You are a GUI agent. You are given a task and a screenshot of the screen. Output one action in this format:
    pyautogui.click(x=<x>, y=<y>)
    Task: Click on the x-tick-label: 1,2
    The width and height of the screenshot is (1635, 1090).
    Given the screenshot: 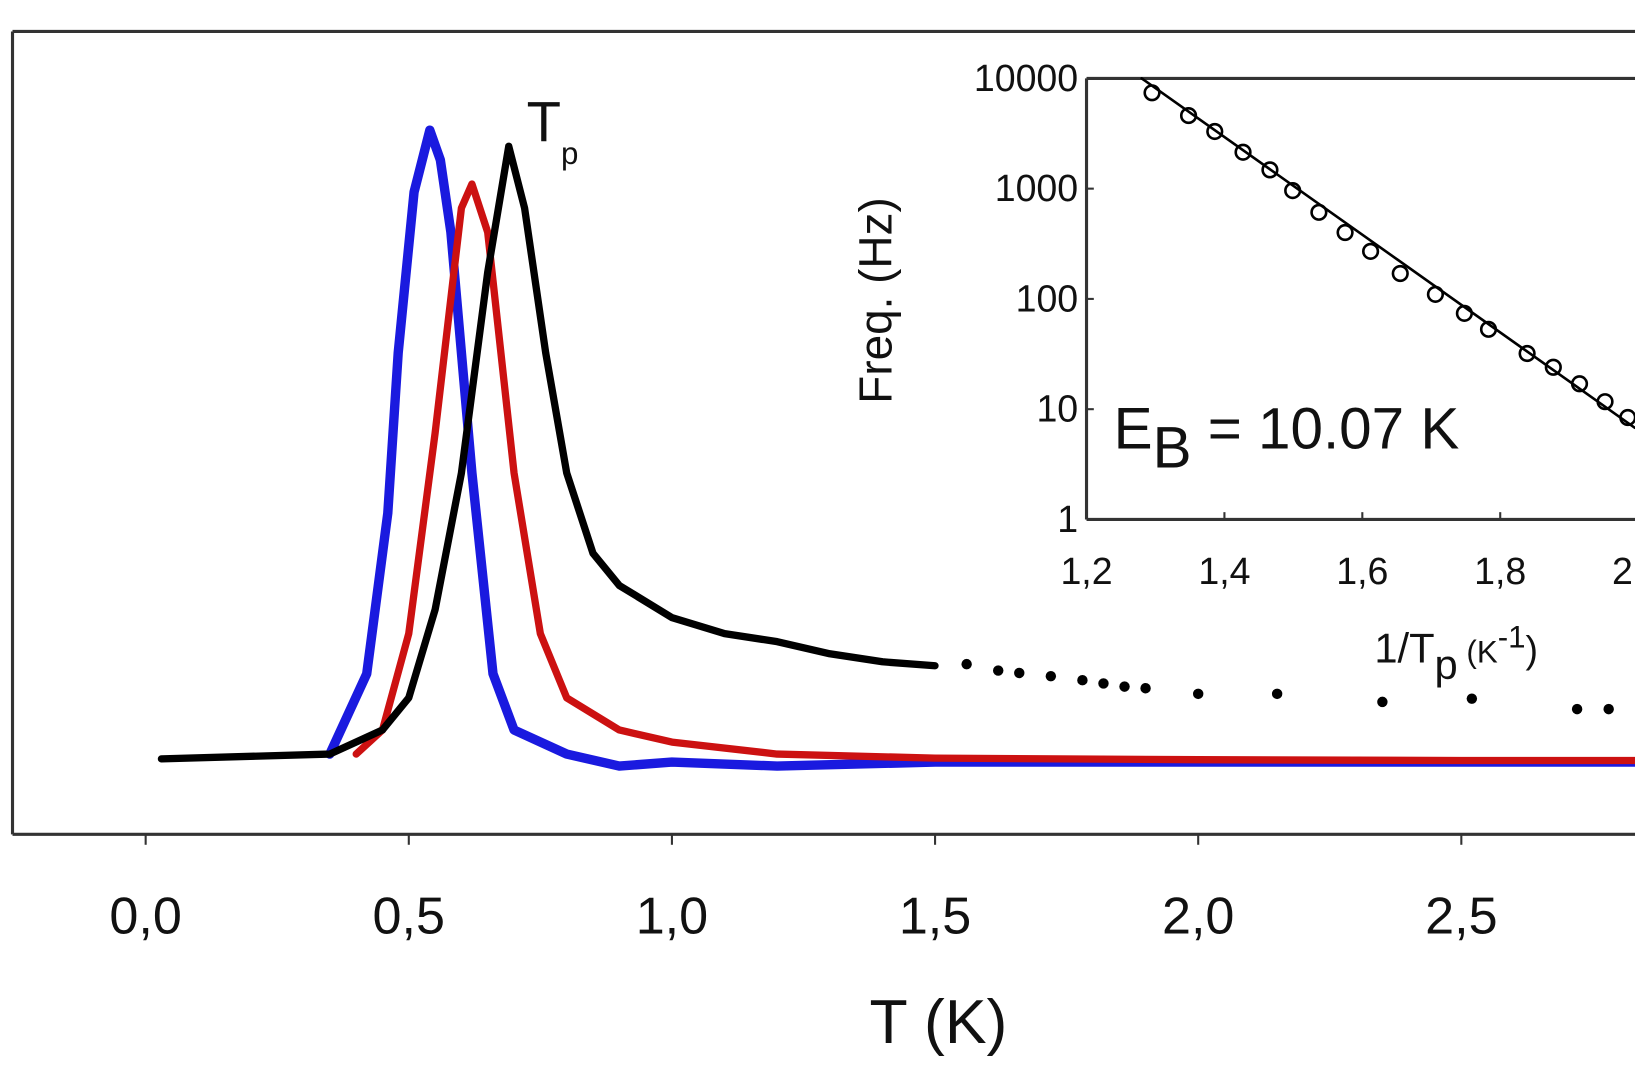 What is the action you would take?
    pyautogui.click(x=1086, y=571)
    